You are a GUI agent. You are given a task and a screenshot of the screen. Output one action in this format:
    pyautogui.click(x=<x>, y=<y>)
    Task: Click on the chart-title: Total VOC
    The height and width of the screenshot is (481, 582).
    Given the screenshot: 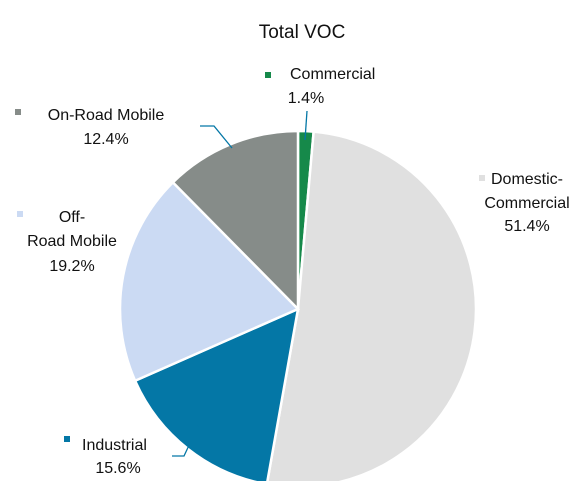 What is the action you would take?
    pyautogui.click(x=302, y=32)
    